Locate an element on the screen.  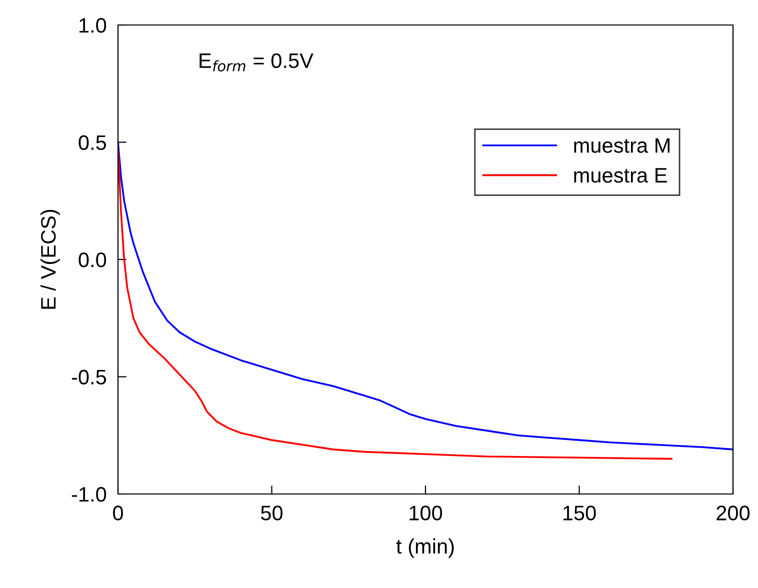
legend-label: muestra E is located at coordinates (620, 175).